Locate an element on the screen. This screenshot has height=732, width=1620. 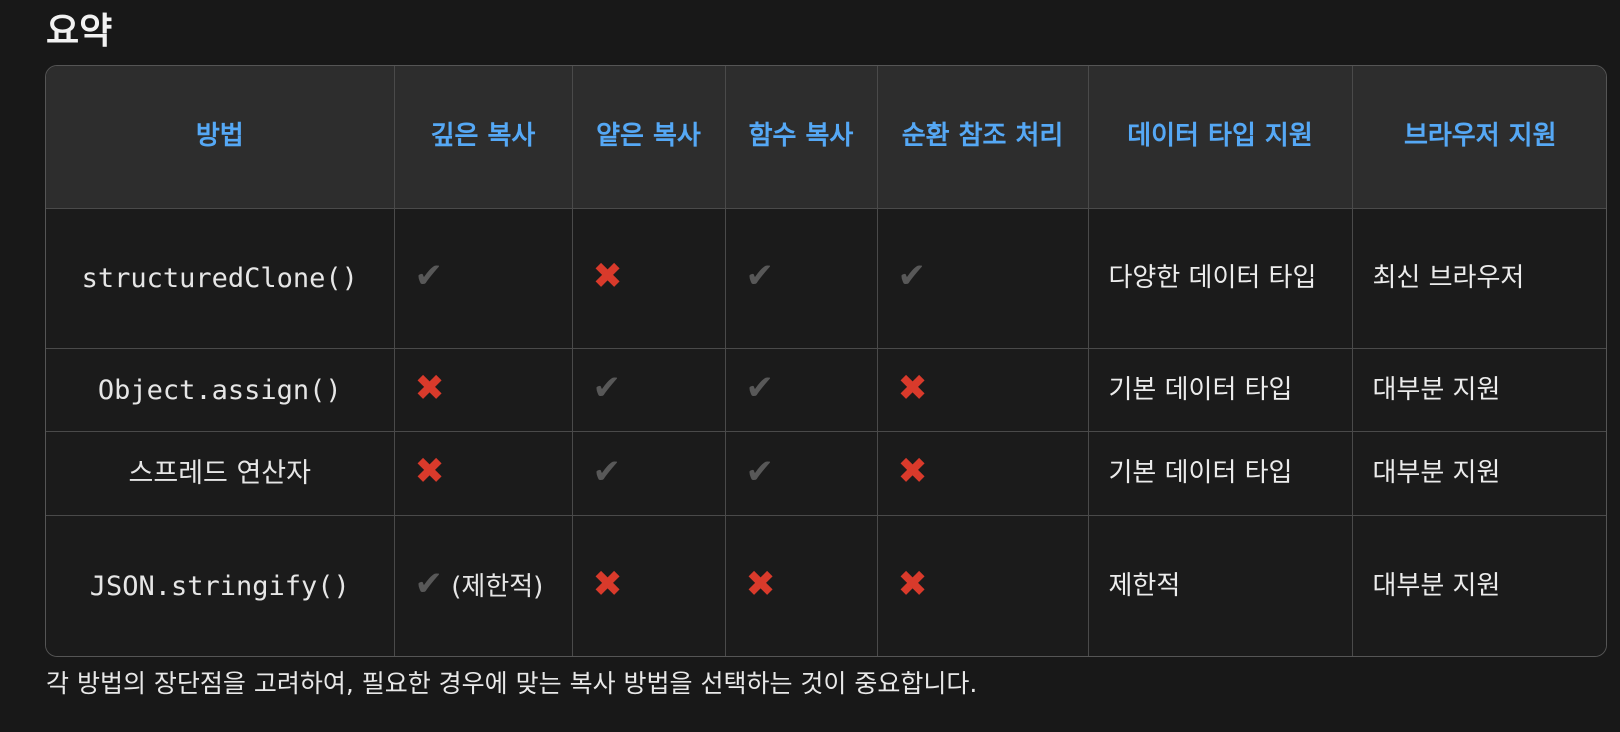
method-cell: 스프레드 연산자 is located at coordinates (220, 474).